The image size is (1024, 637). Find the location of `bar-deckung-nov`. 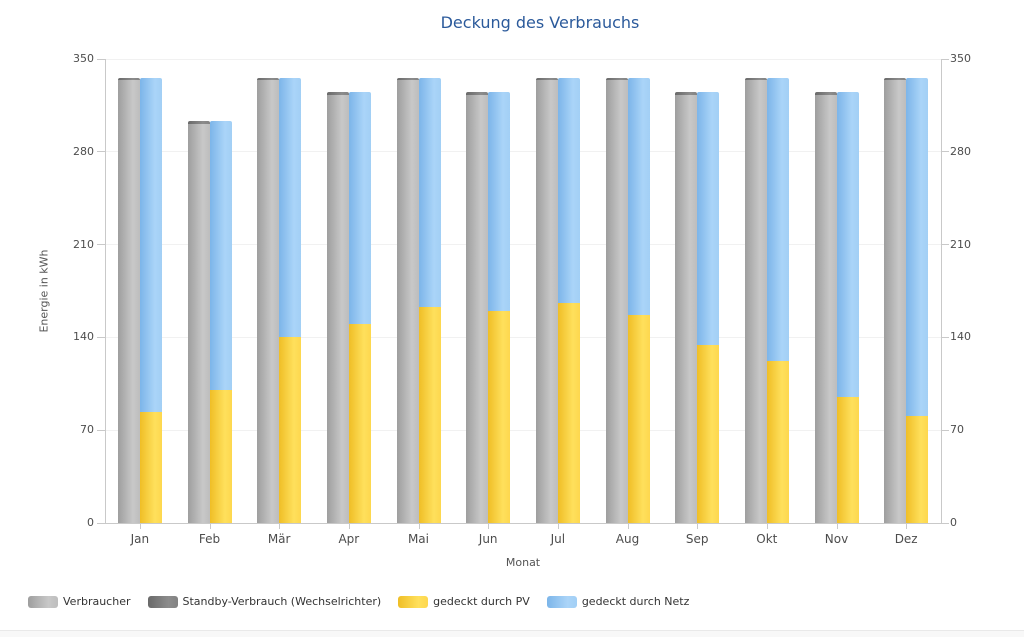

bar-deckung-nov is located at coordinates (847, 307).